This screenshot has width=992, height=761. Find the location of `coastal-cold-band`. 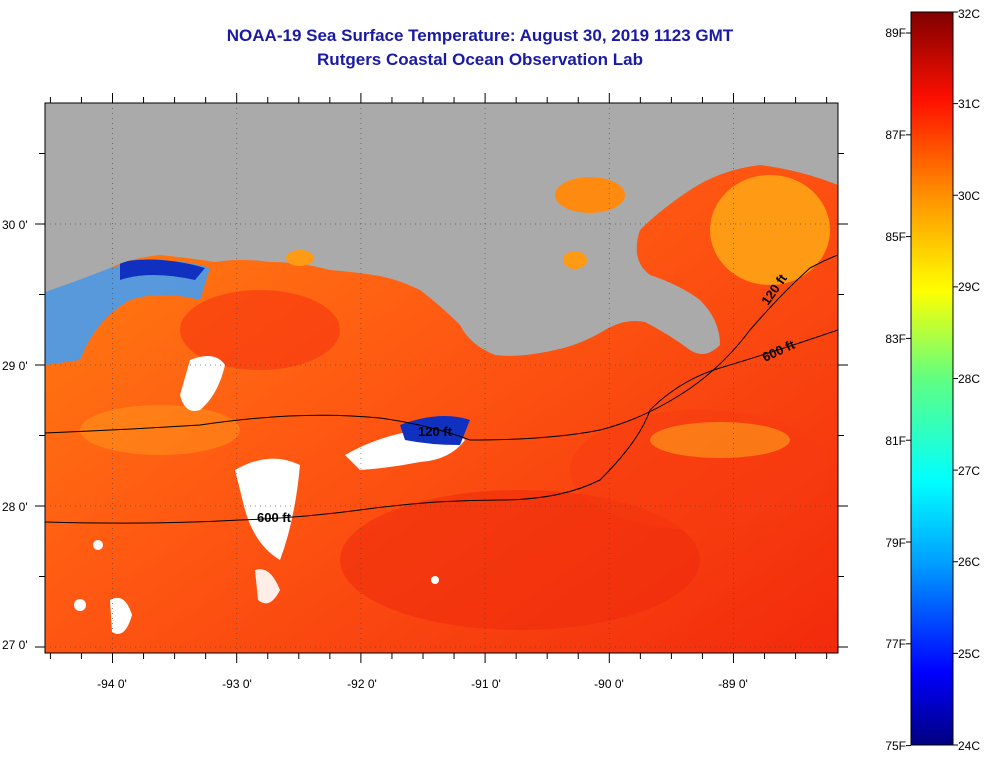

coastal-cold-band is located at coordinates (162, 269).